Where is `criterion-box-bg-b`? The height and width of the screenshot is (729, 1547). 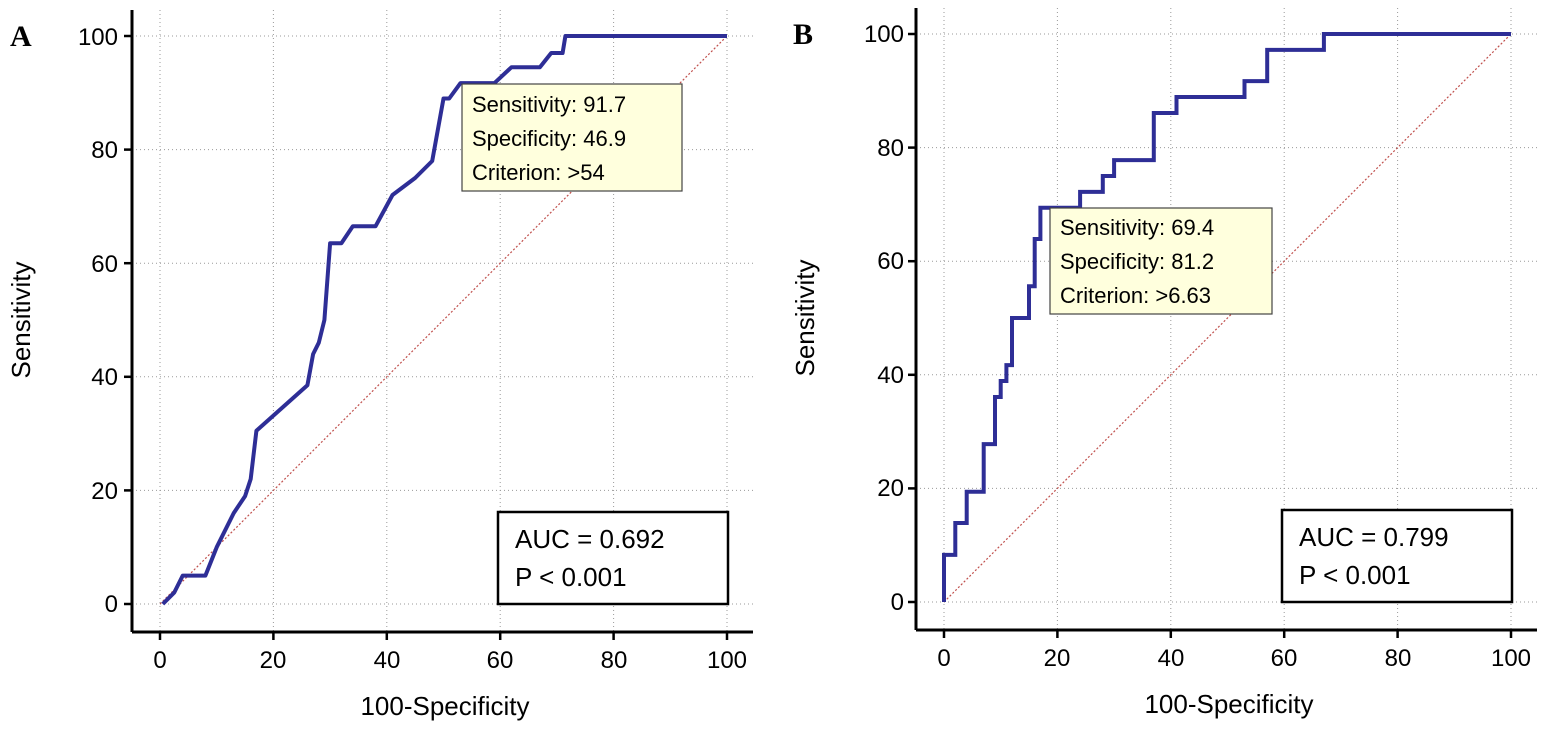
criterion-box-bg-b is located at coordinates (1161, 261).